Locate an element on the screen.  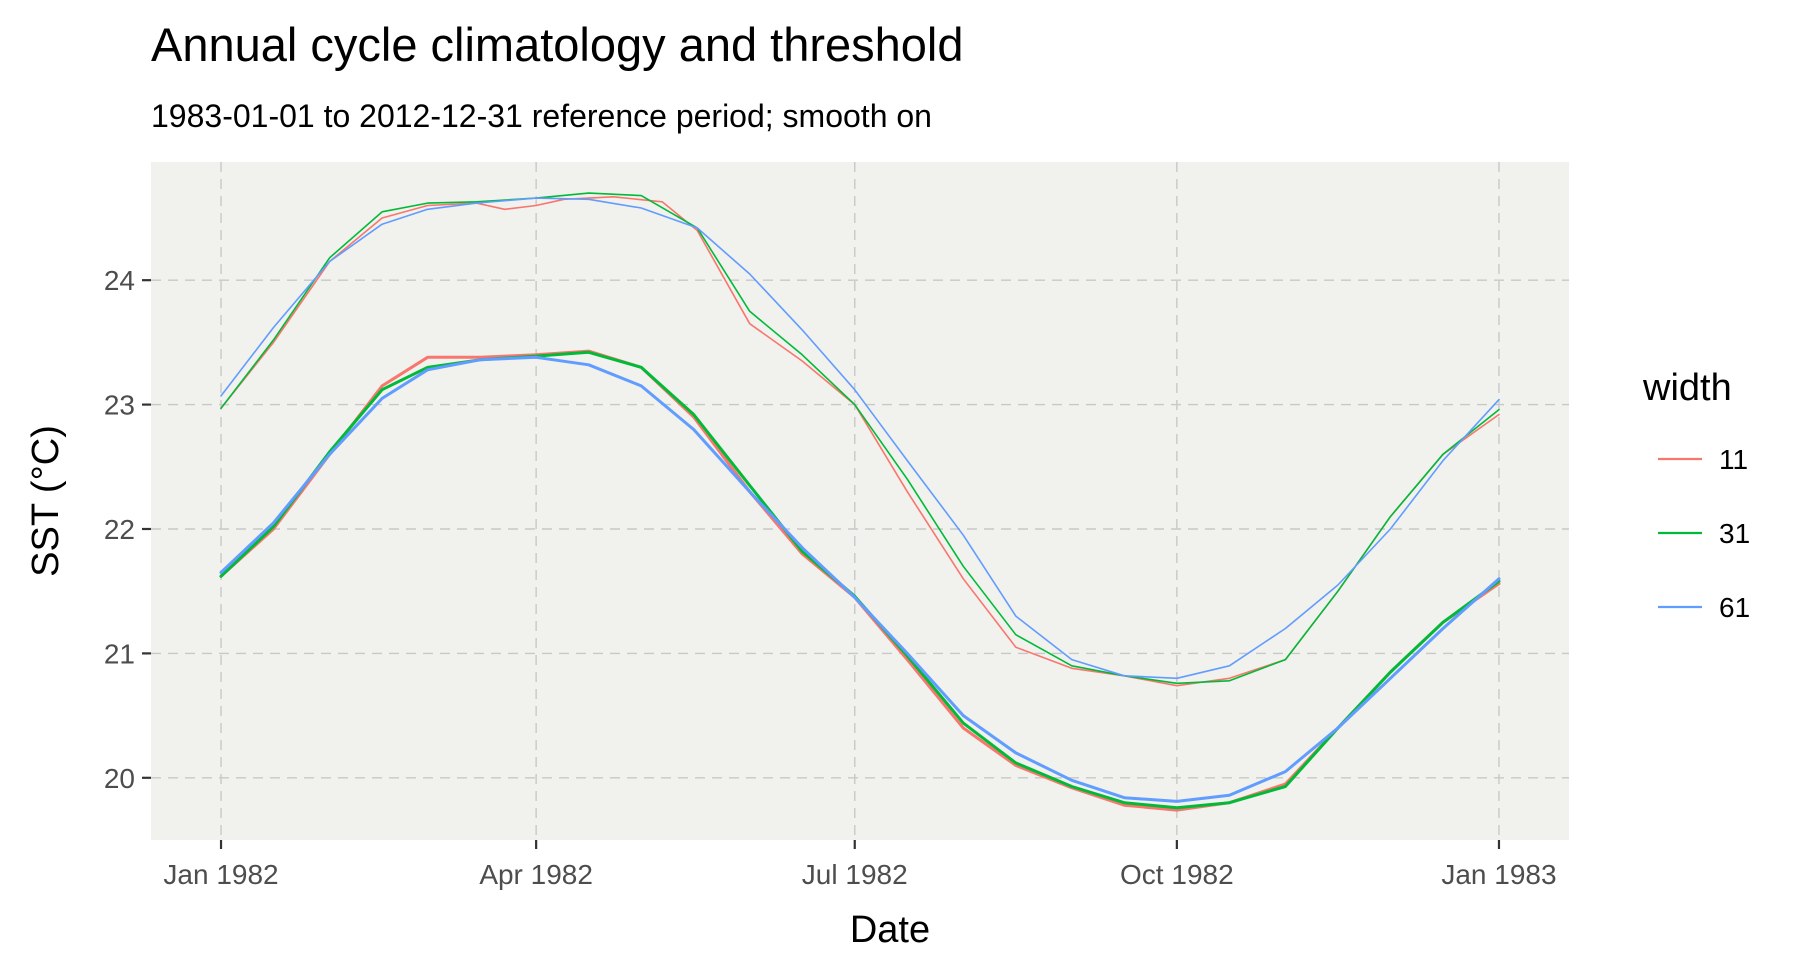
x-tick-label: Jan 1983 is located at coordinates (1498, 874).